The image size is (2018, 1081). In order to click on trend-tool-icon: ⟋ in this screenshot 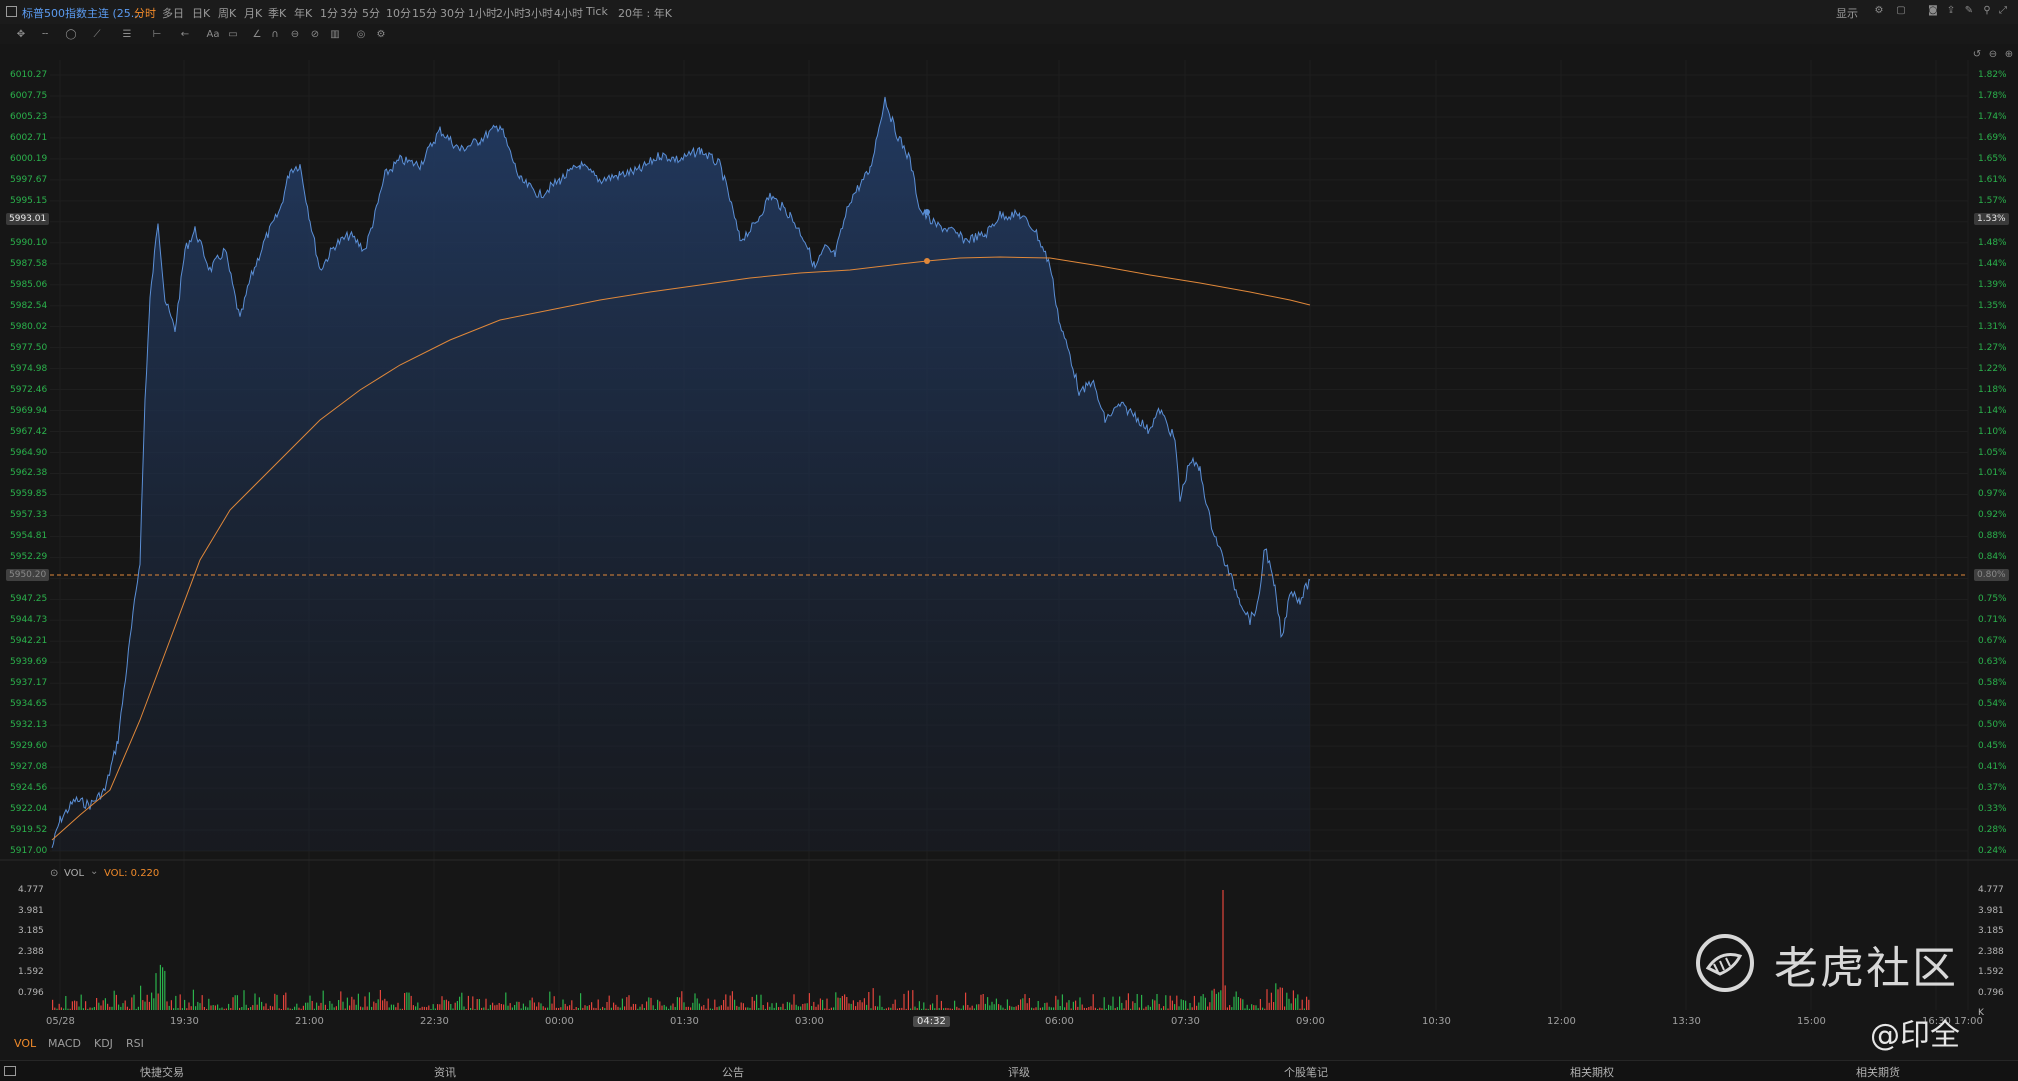, I will do `click(97, 34)`.